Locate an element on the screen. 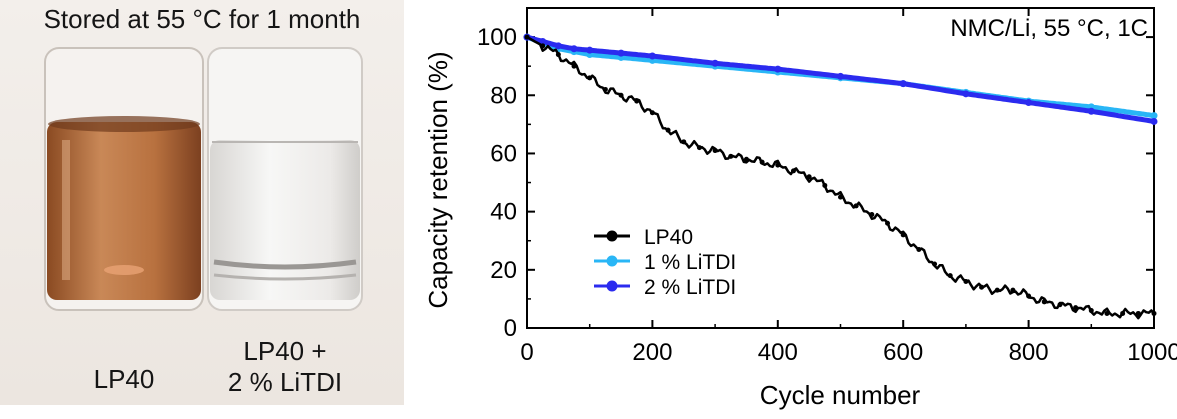  y-tick-label: 100 is located at coordinates (497, 37).